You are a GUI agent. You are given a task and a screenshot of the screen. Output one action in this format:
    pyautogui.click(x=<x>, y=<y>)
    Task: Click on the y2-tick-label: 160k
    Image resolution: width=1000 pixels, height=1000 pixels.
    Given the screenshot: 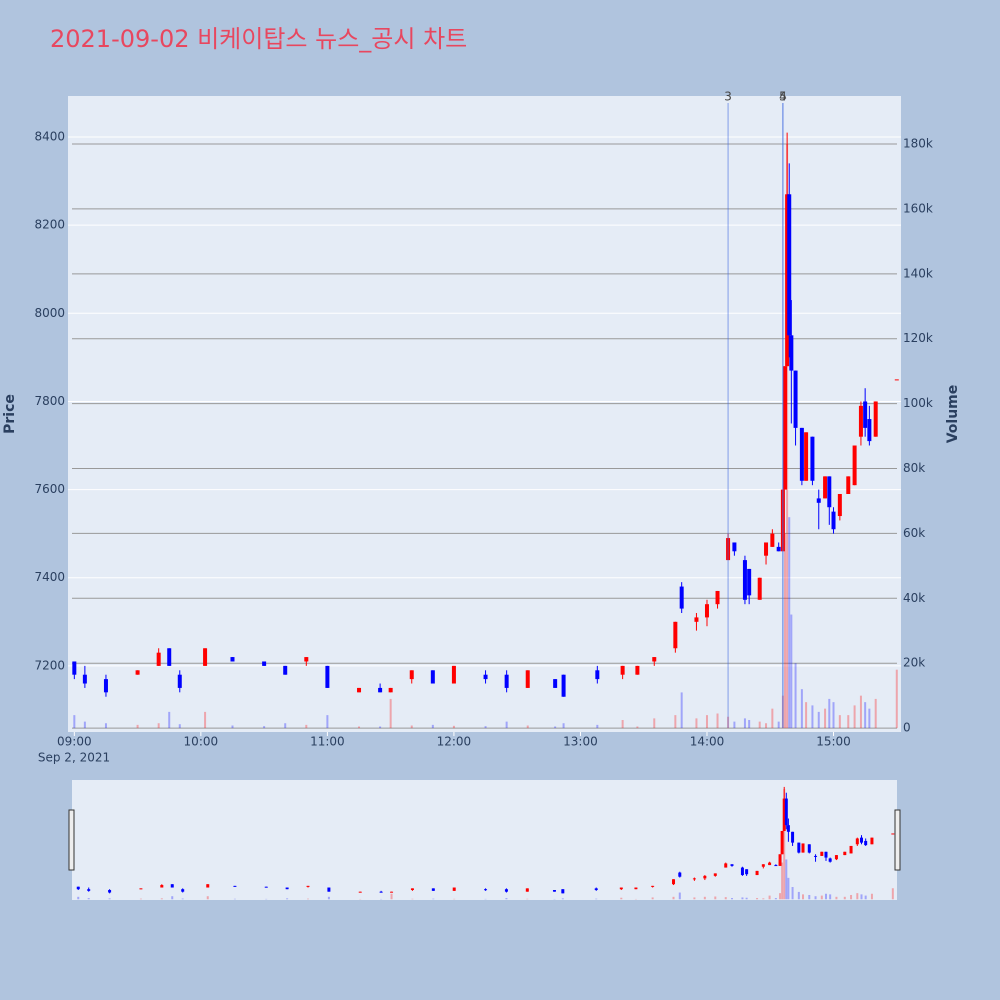 What is the action you would take?
    pyautogui.click(x=918, y=208)
    